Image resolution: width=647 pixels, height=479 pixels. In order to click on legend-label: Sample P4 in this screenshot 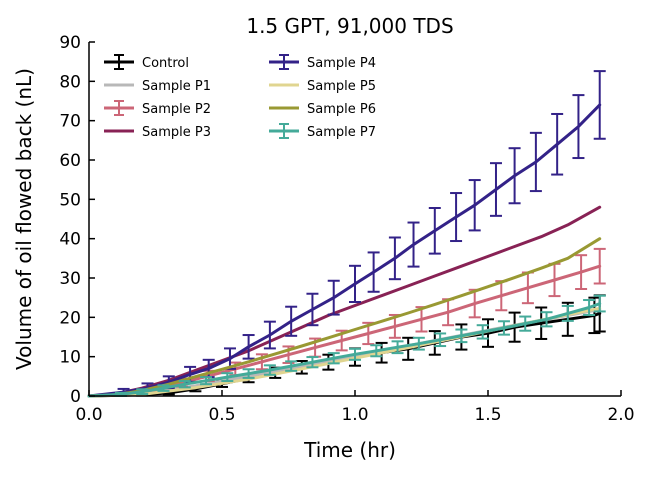, I will do `click(341, 63)`.